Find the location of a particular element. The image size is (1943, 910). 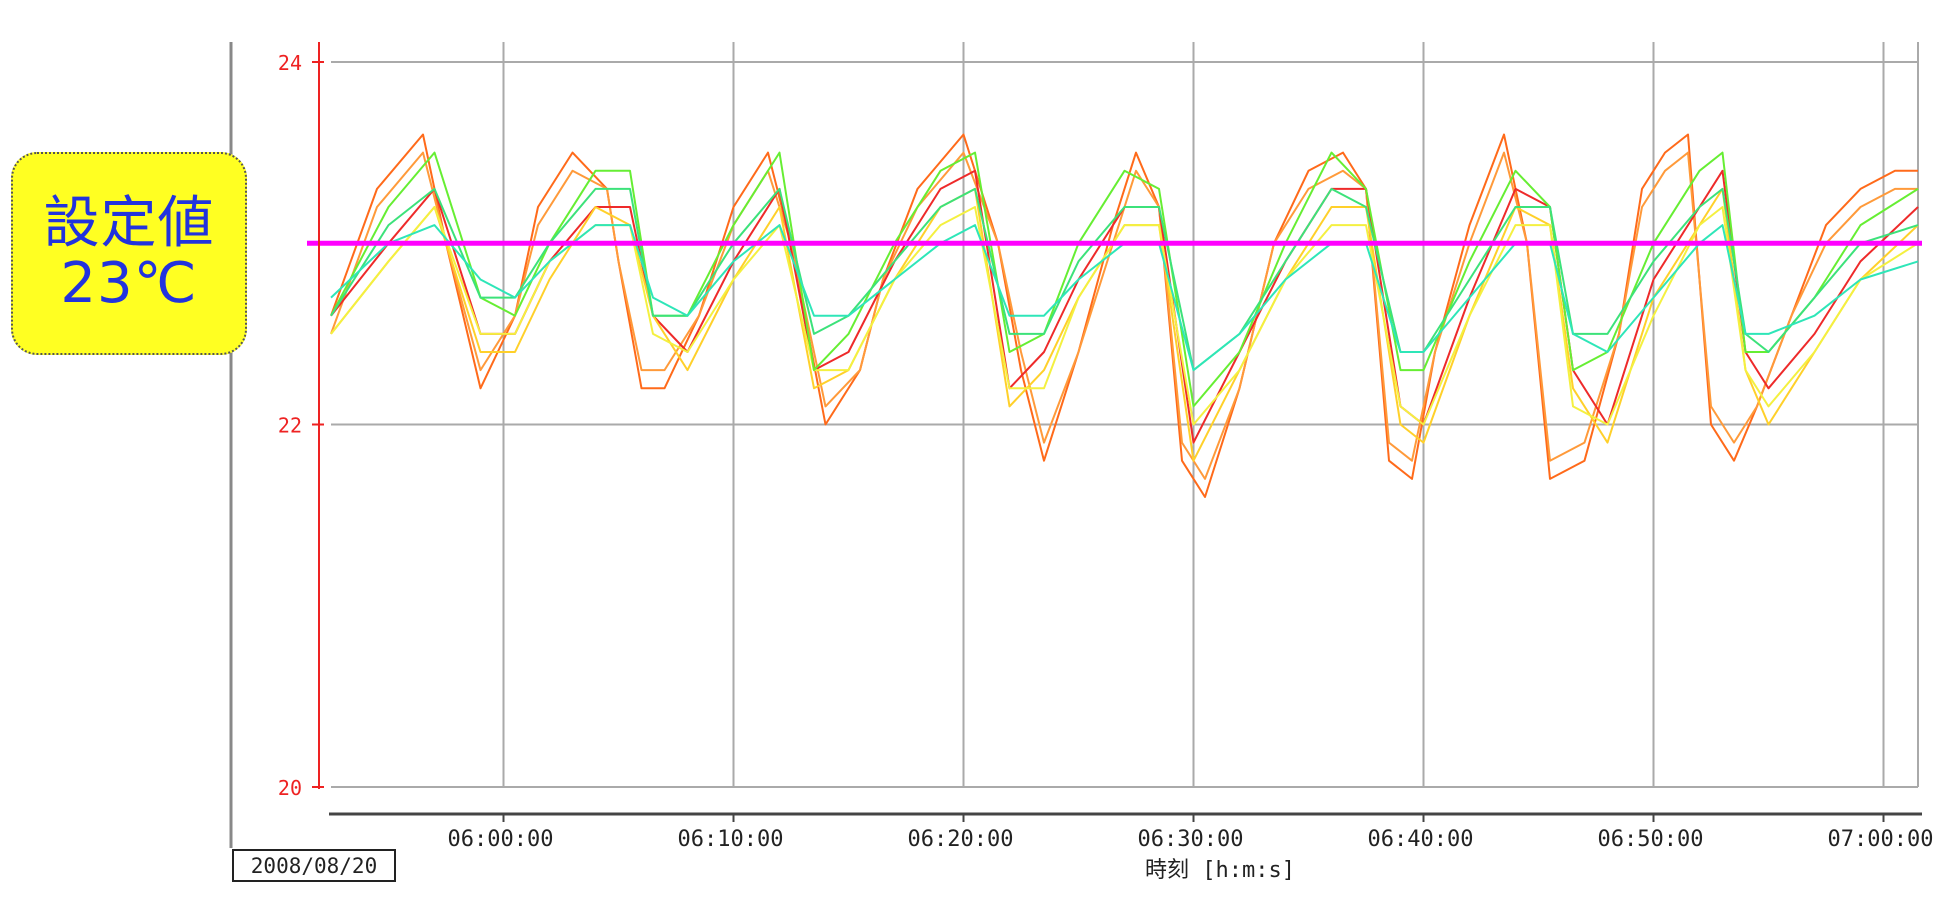

x-tick-label: 06:20:00 is located at coordinates (961, 839).